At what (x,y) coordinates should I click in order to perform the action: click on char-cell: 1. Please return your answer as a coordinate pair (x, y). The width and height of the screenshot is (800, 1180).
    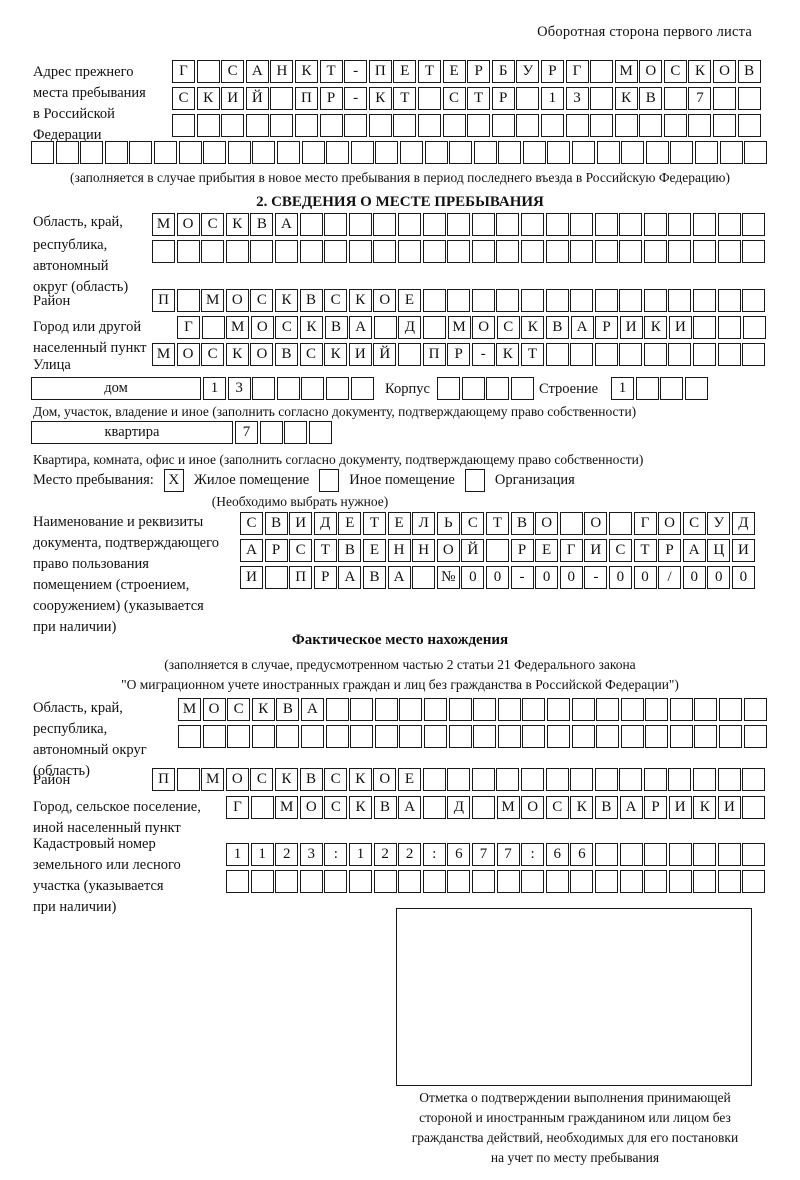
    Looking at the image, I should click on (214, 388).